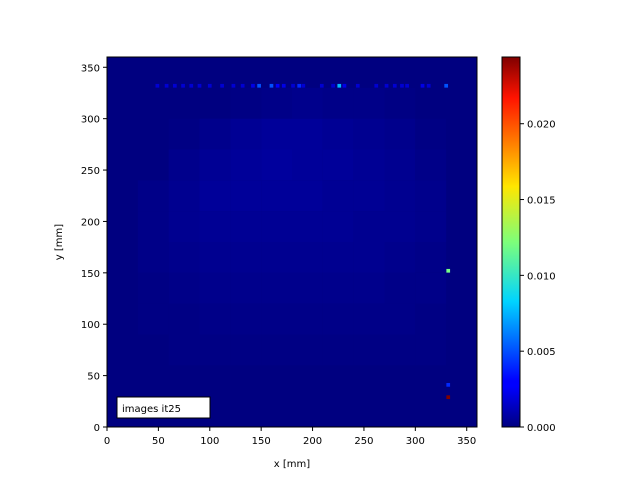 This screenshot has height=484, width=640. I want to click on y-tick-label: 250, so click(90, 171).